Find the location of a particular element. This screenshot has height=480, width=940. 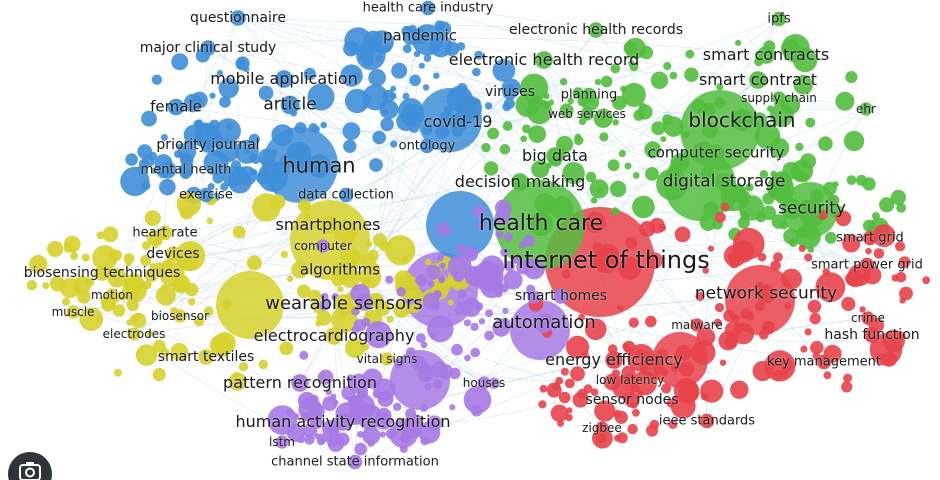

term-label: sensor nodes is located at coordinates (632, 400).